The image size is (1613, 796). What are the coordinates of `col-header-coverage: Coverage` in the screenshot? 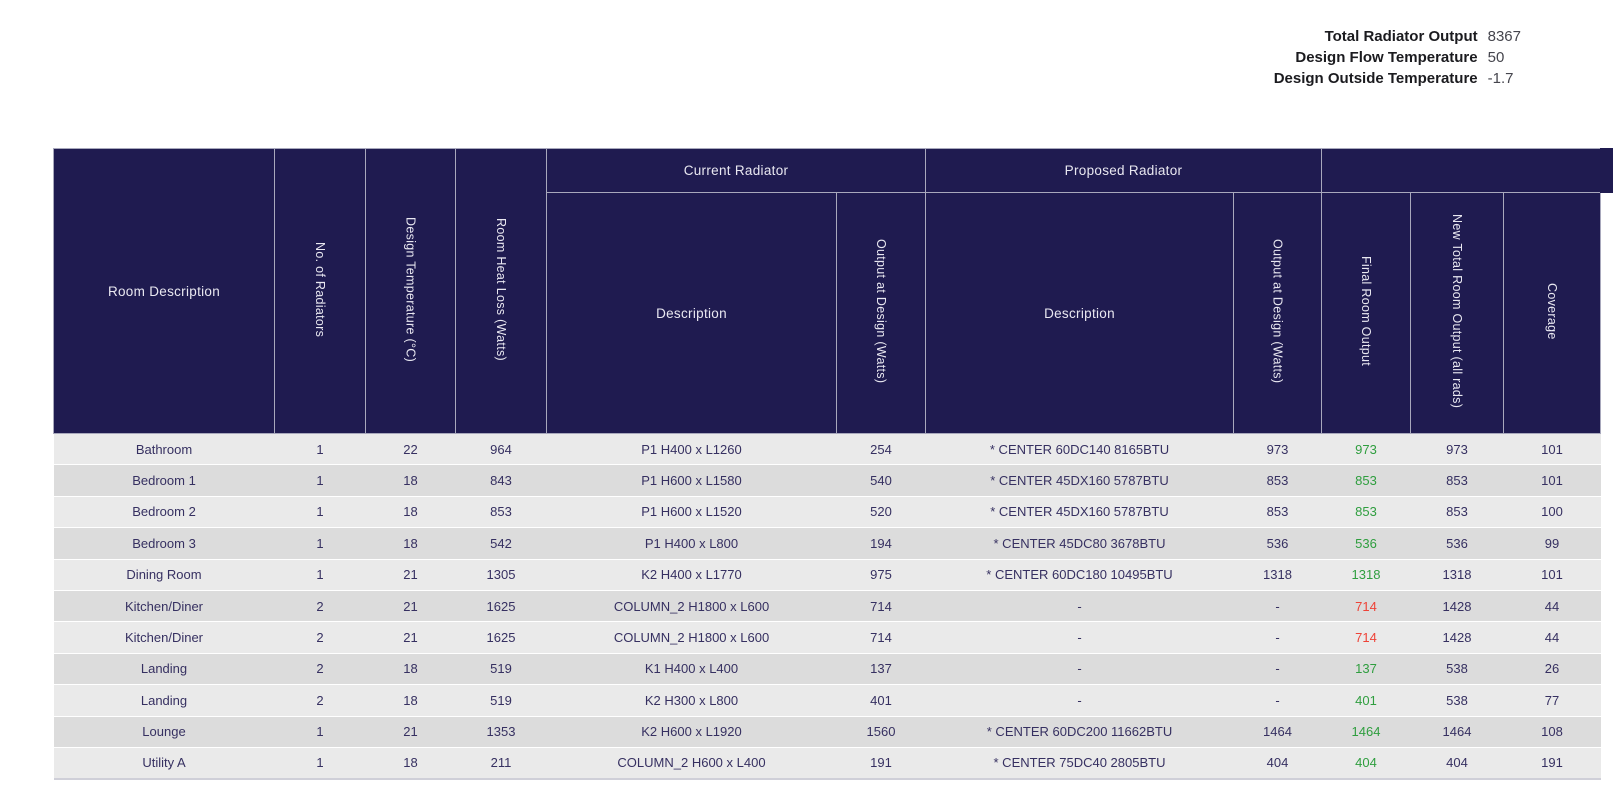 It's located at (1552, 313).